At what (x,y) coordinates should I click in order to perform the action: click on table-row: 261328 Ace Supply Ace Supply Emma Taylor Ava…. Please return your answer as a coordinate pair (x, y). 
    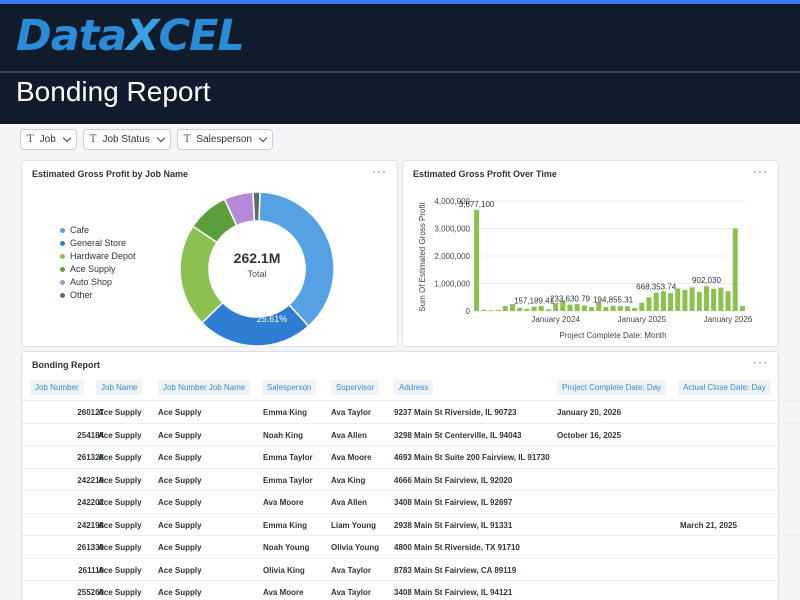
    Looking at the image, I should click on (411, 456).